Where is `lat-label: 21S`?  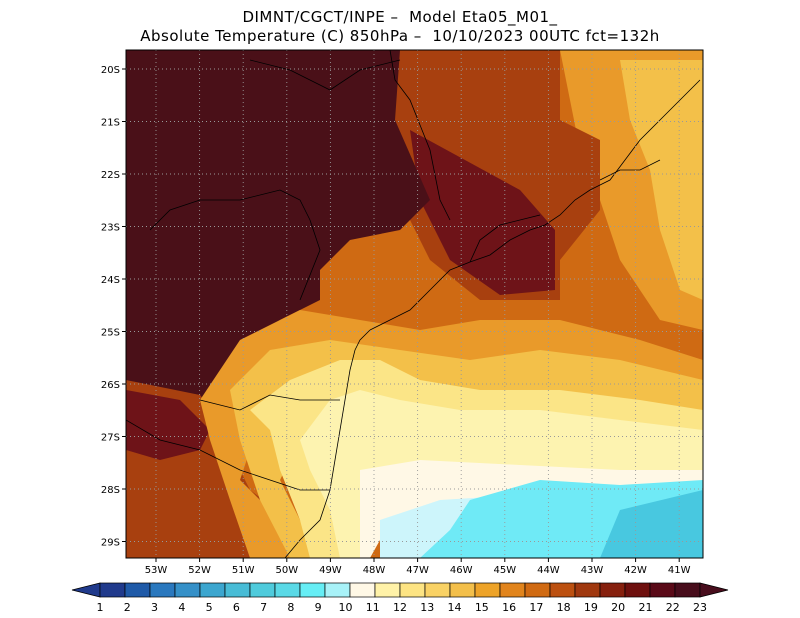
lat-label: 21S is located at coordinates (110, 123).